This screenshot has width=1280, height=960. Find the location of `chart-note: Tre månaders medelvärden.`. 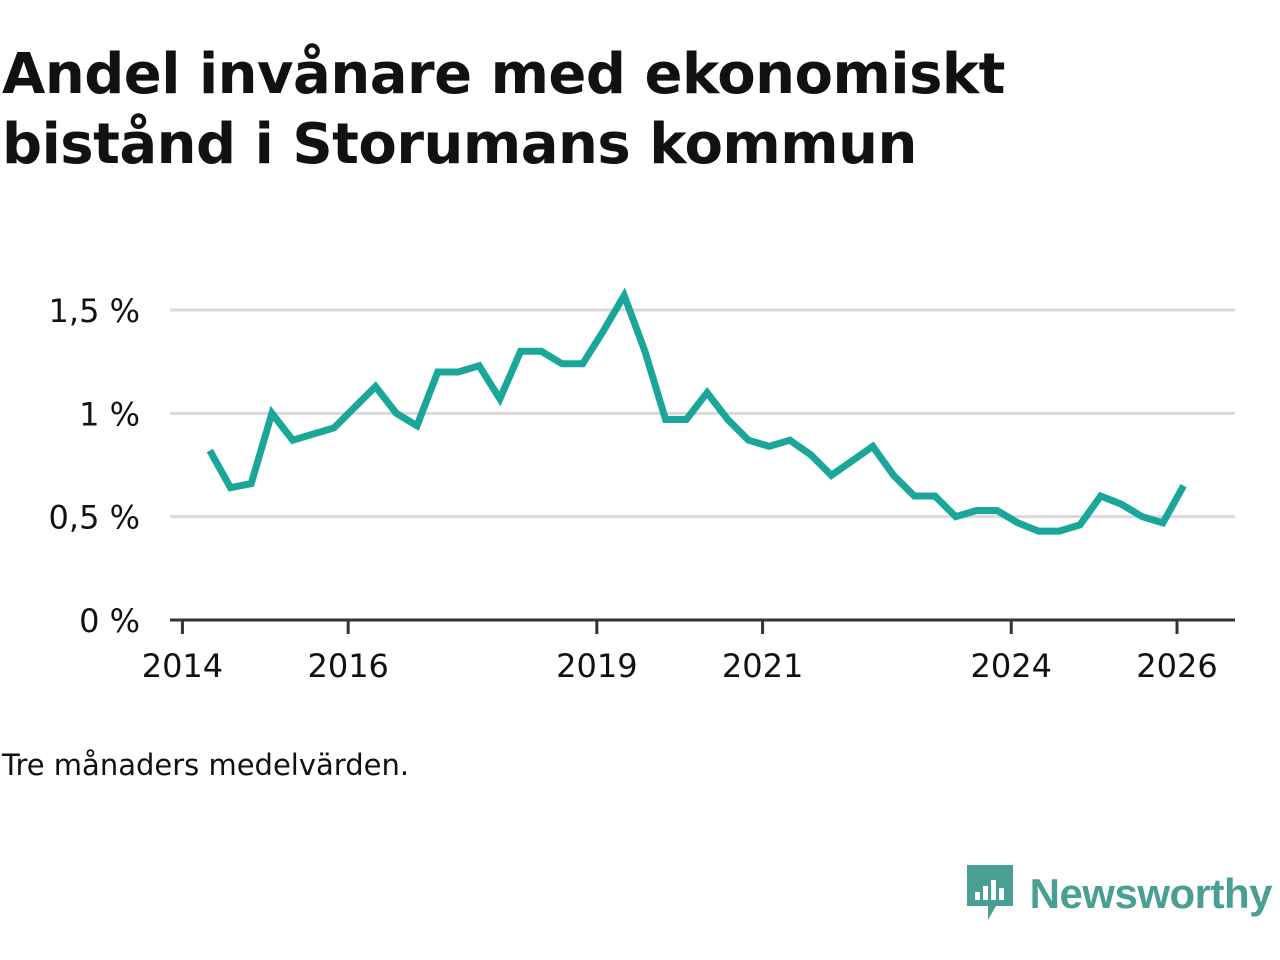

chart-note: Tre månaders medelvärden. is located at coordinates (206, 765).